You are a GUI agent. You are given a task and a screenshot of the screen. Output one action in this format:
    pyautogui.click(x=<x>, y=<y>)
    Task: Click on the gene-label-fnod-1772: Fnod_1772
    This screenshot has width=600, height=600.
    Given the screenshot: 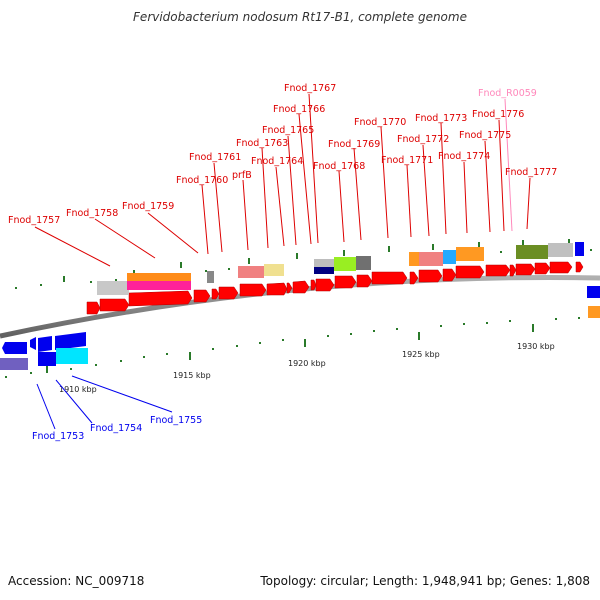 What is the action you would take?
    pyautogui.click(x=423, y=139)
    